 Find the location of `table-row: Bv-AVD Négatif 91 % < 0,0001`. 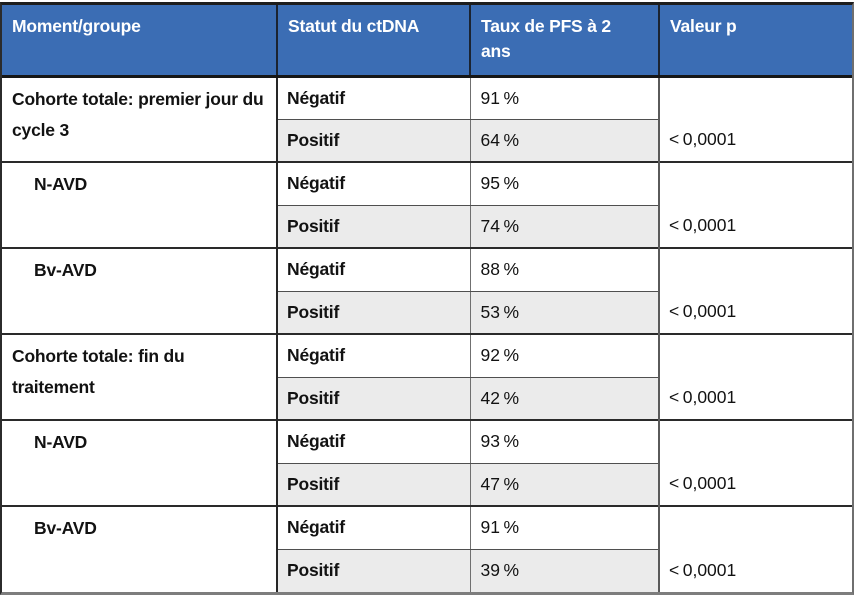

table-row: Bv-AVD Négatif 91 % < 0,0001 is located at coordinates (427, 548).